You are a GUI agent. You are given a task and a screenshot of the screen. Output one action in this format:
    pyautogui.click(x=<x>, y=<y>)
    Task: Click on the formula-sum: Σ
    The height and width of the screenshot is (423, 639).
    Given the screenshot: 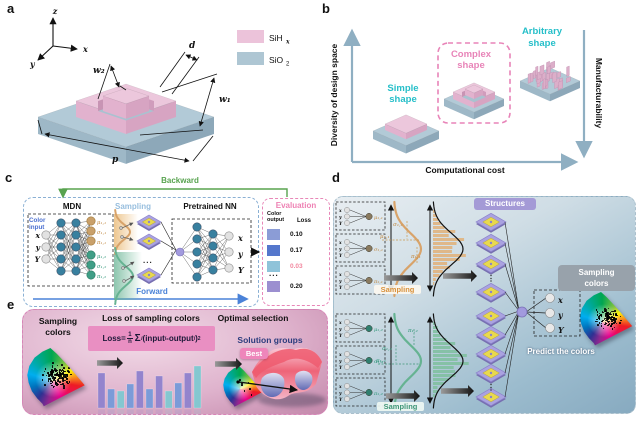 What is the action you would take?
    pyautogui.click(x=137, y=338)
    